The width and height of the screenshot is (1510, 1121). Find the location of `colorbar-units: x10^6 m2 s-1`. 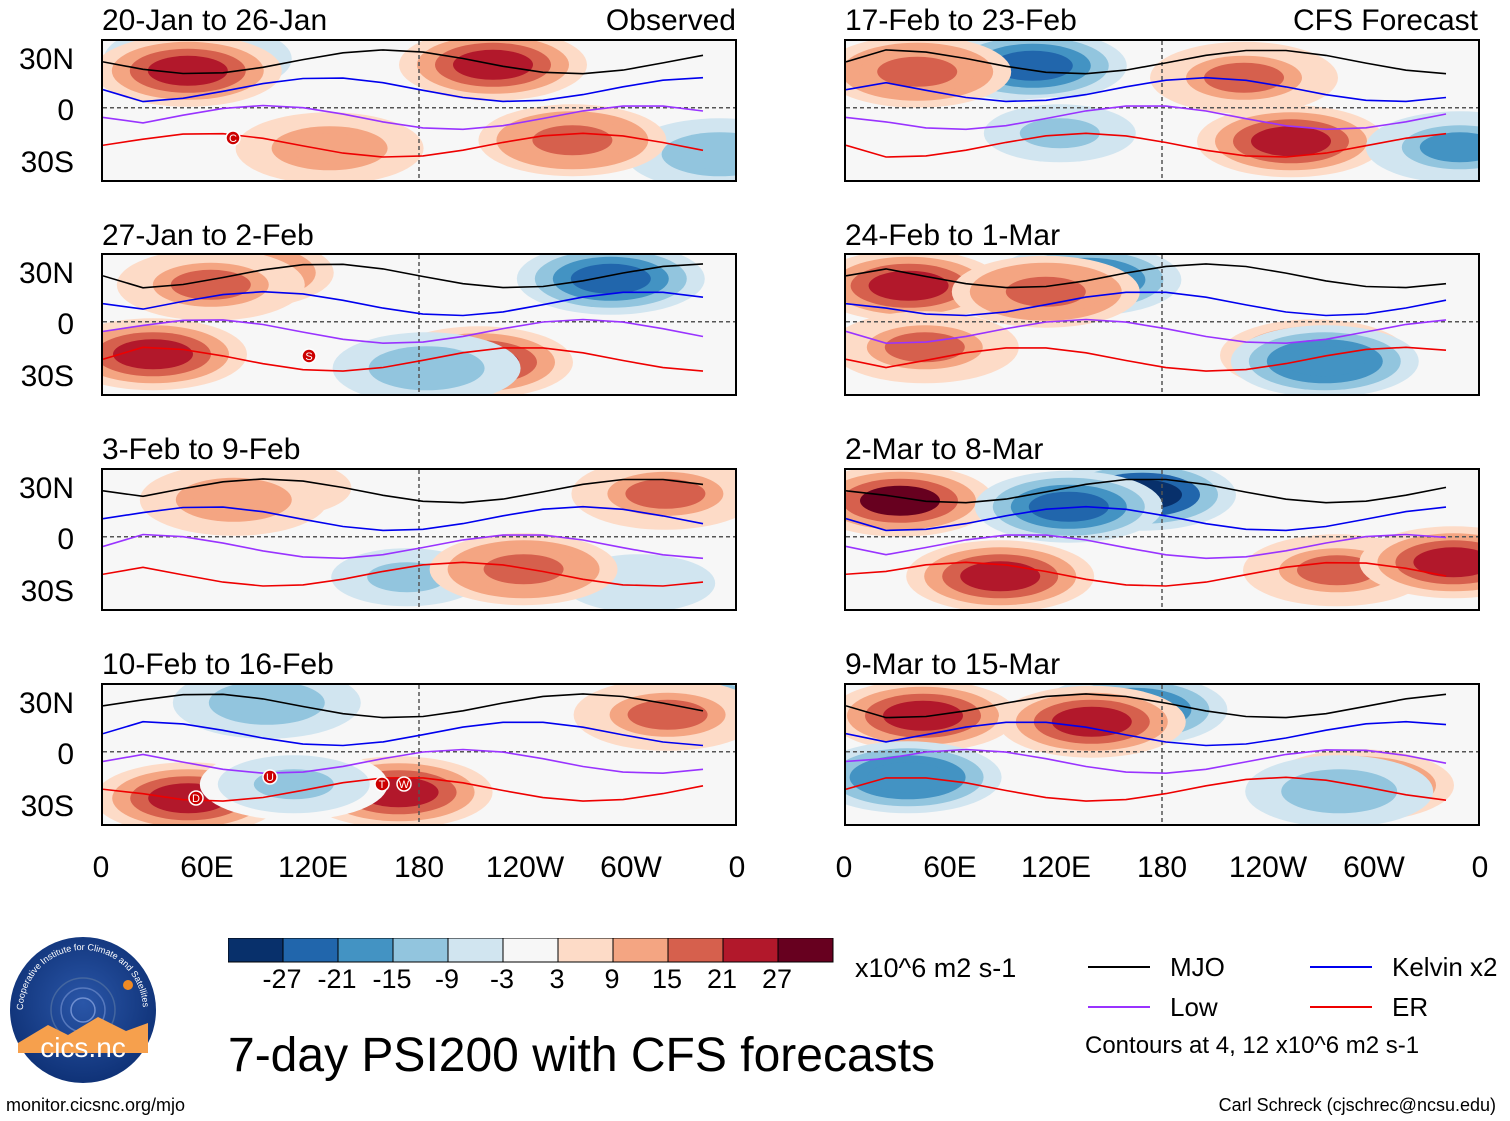

colorbar-units: x10^6 m2 s-1 is located at coordinates (936, 968).